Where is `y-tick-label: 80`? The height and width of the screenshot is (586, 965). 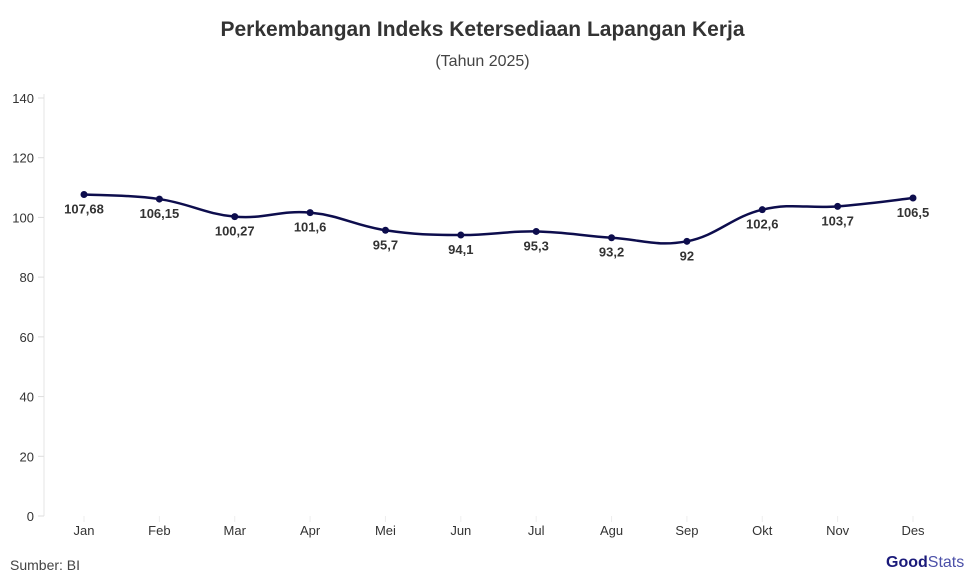
y-tick-label: 80 is located at coordinates (27, 277).